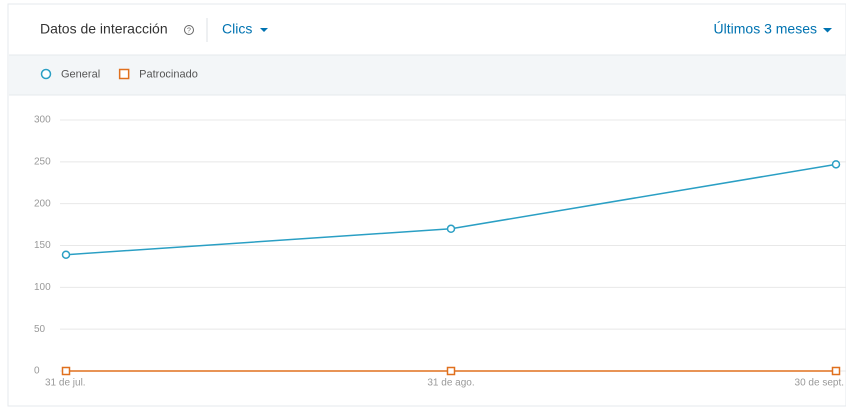 The width and height of the screenshot is (846, 409). Describe the element at coordinates (104, 29) in the screenshot. I see `card-title: Datos de interacción` at that location.